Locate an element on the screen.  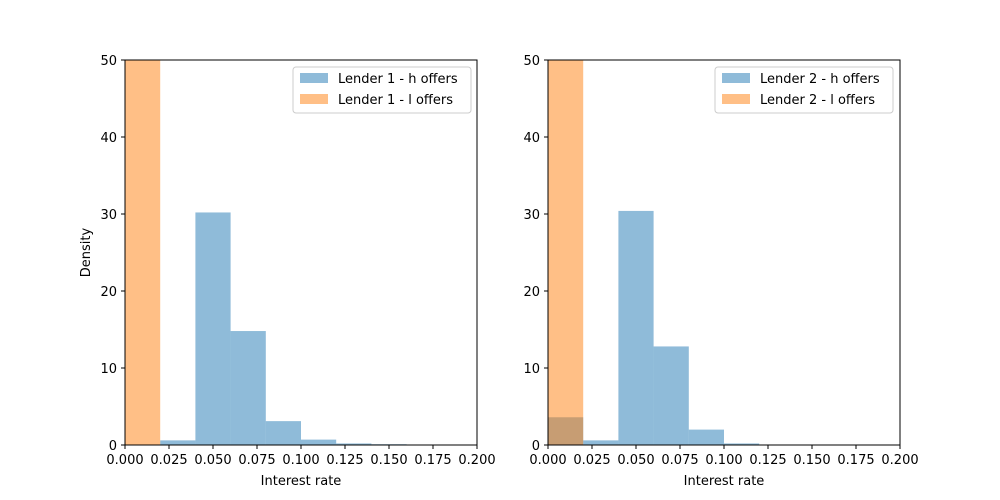
legend-entry-label: Lender 2 - l offers is located at coordinates (817, 100).